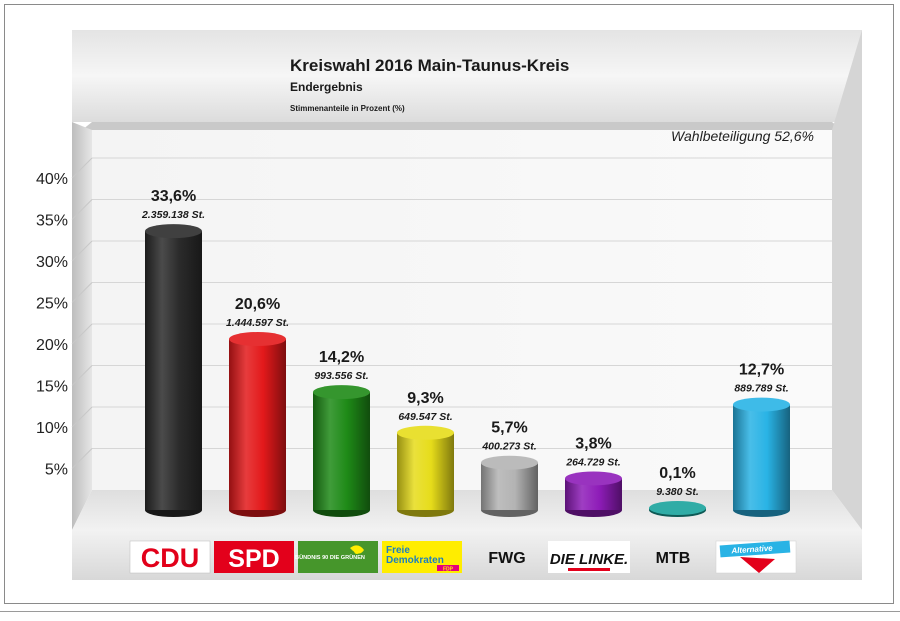 The width and height of the screenshot is (900, 621). I want to click on bar-votes-label: 649.547 St., so click(425, 417).